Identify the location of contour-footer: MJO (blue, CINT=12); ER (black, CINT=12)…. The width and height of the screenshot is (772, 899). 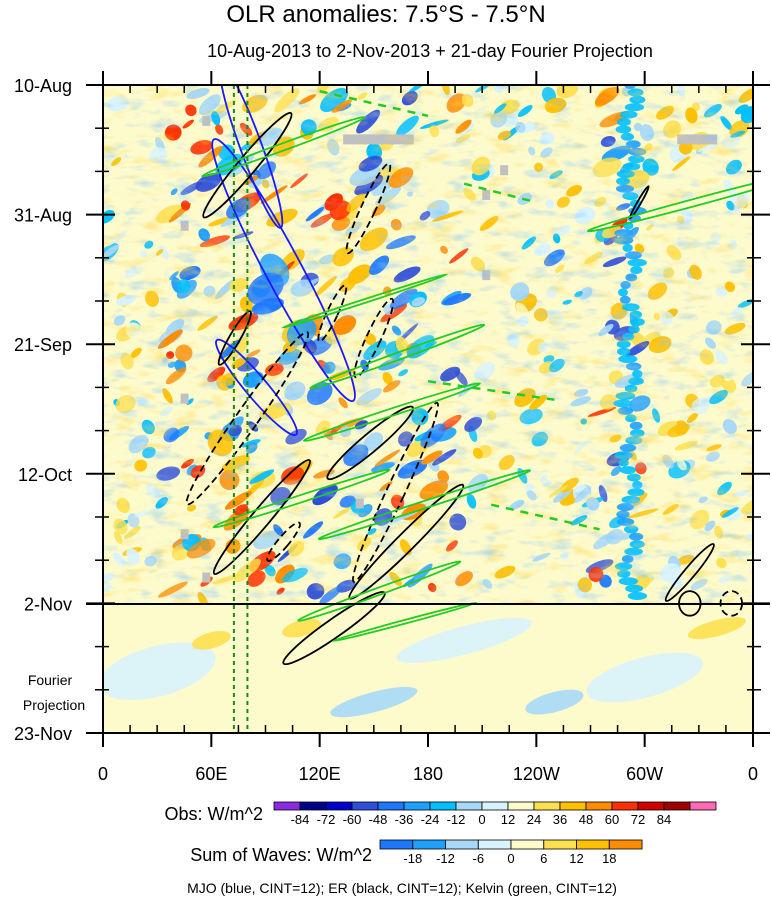
(402, 888).